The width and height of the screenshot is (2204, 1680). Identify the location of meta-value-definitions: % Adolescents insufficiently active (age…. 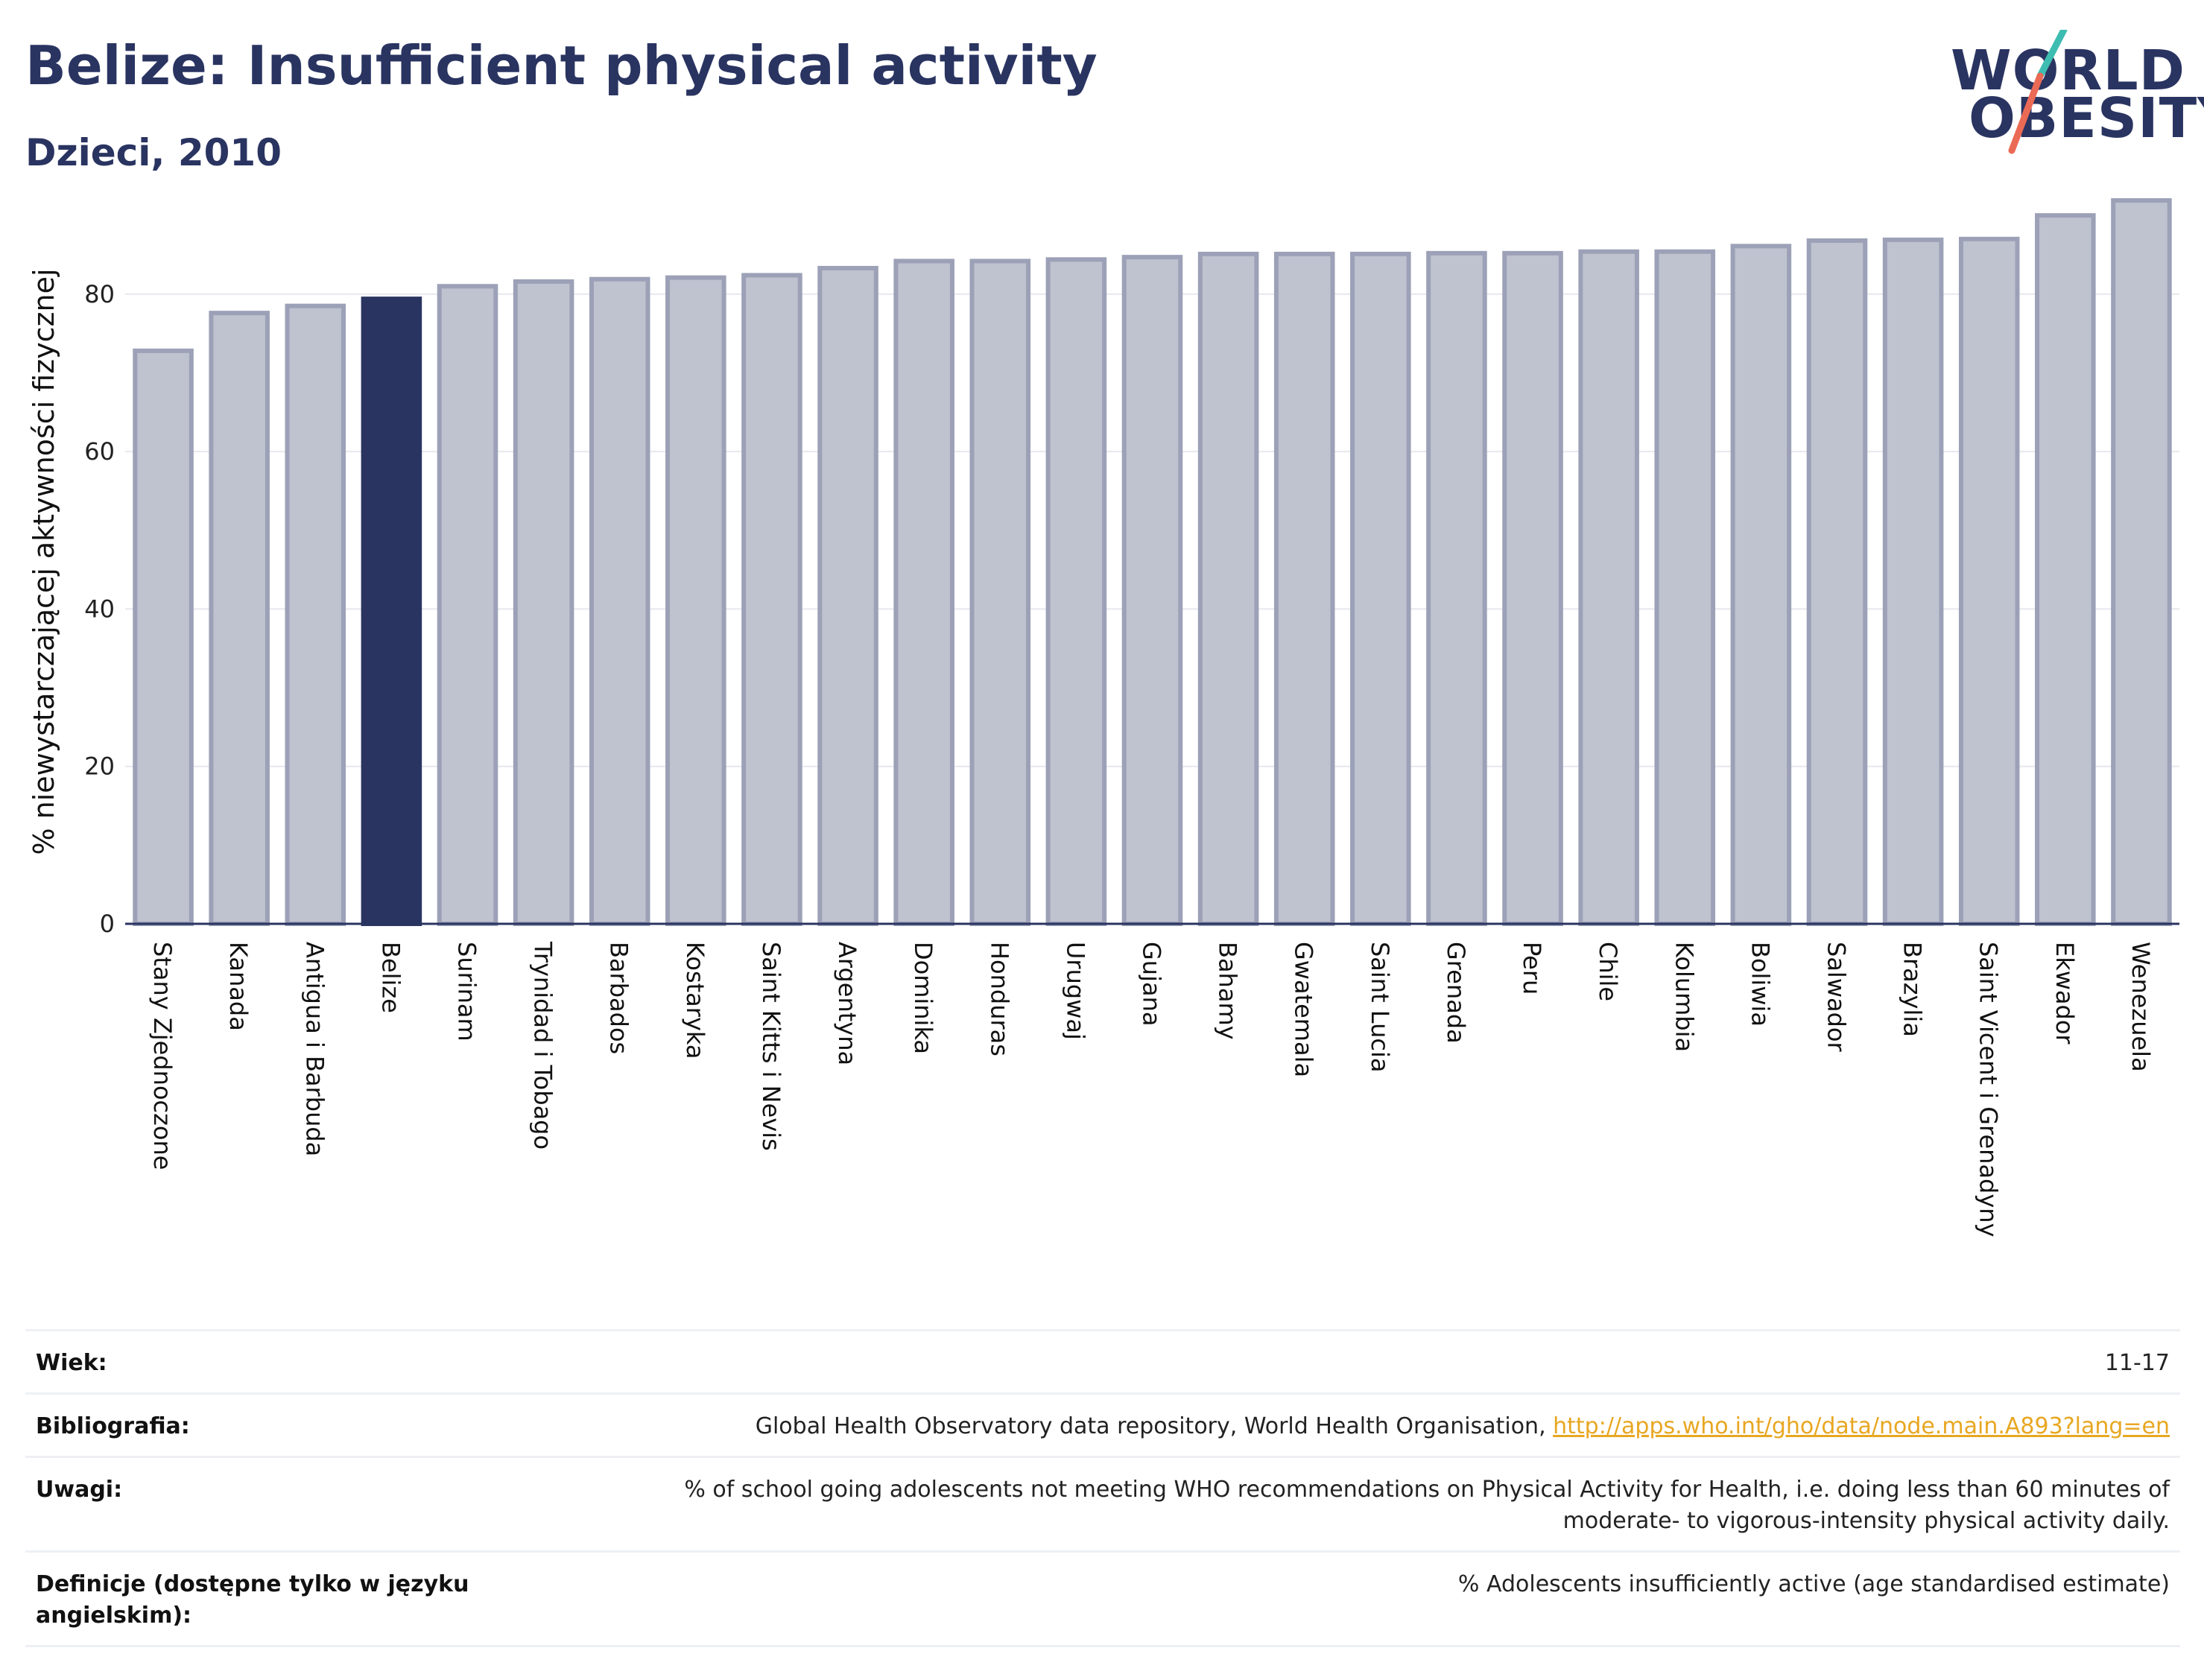
(1813, 1584).